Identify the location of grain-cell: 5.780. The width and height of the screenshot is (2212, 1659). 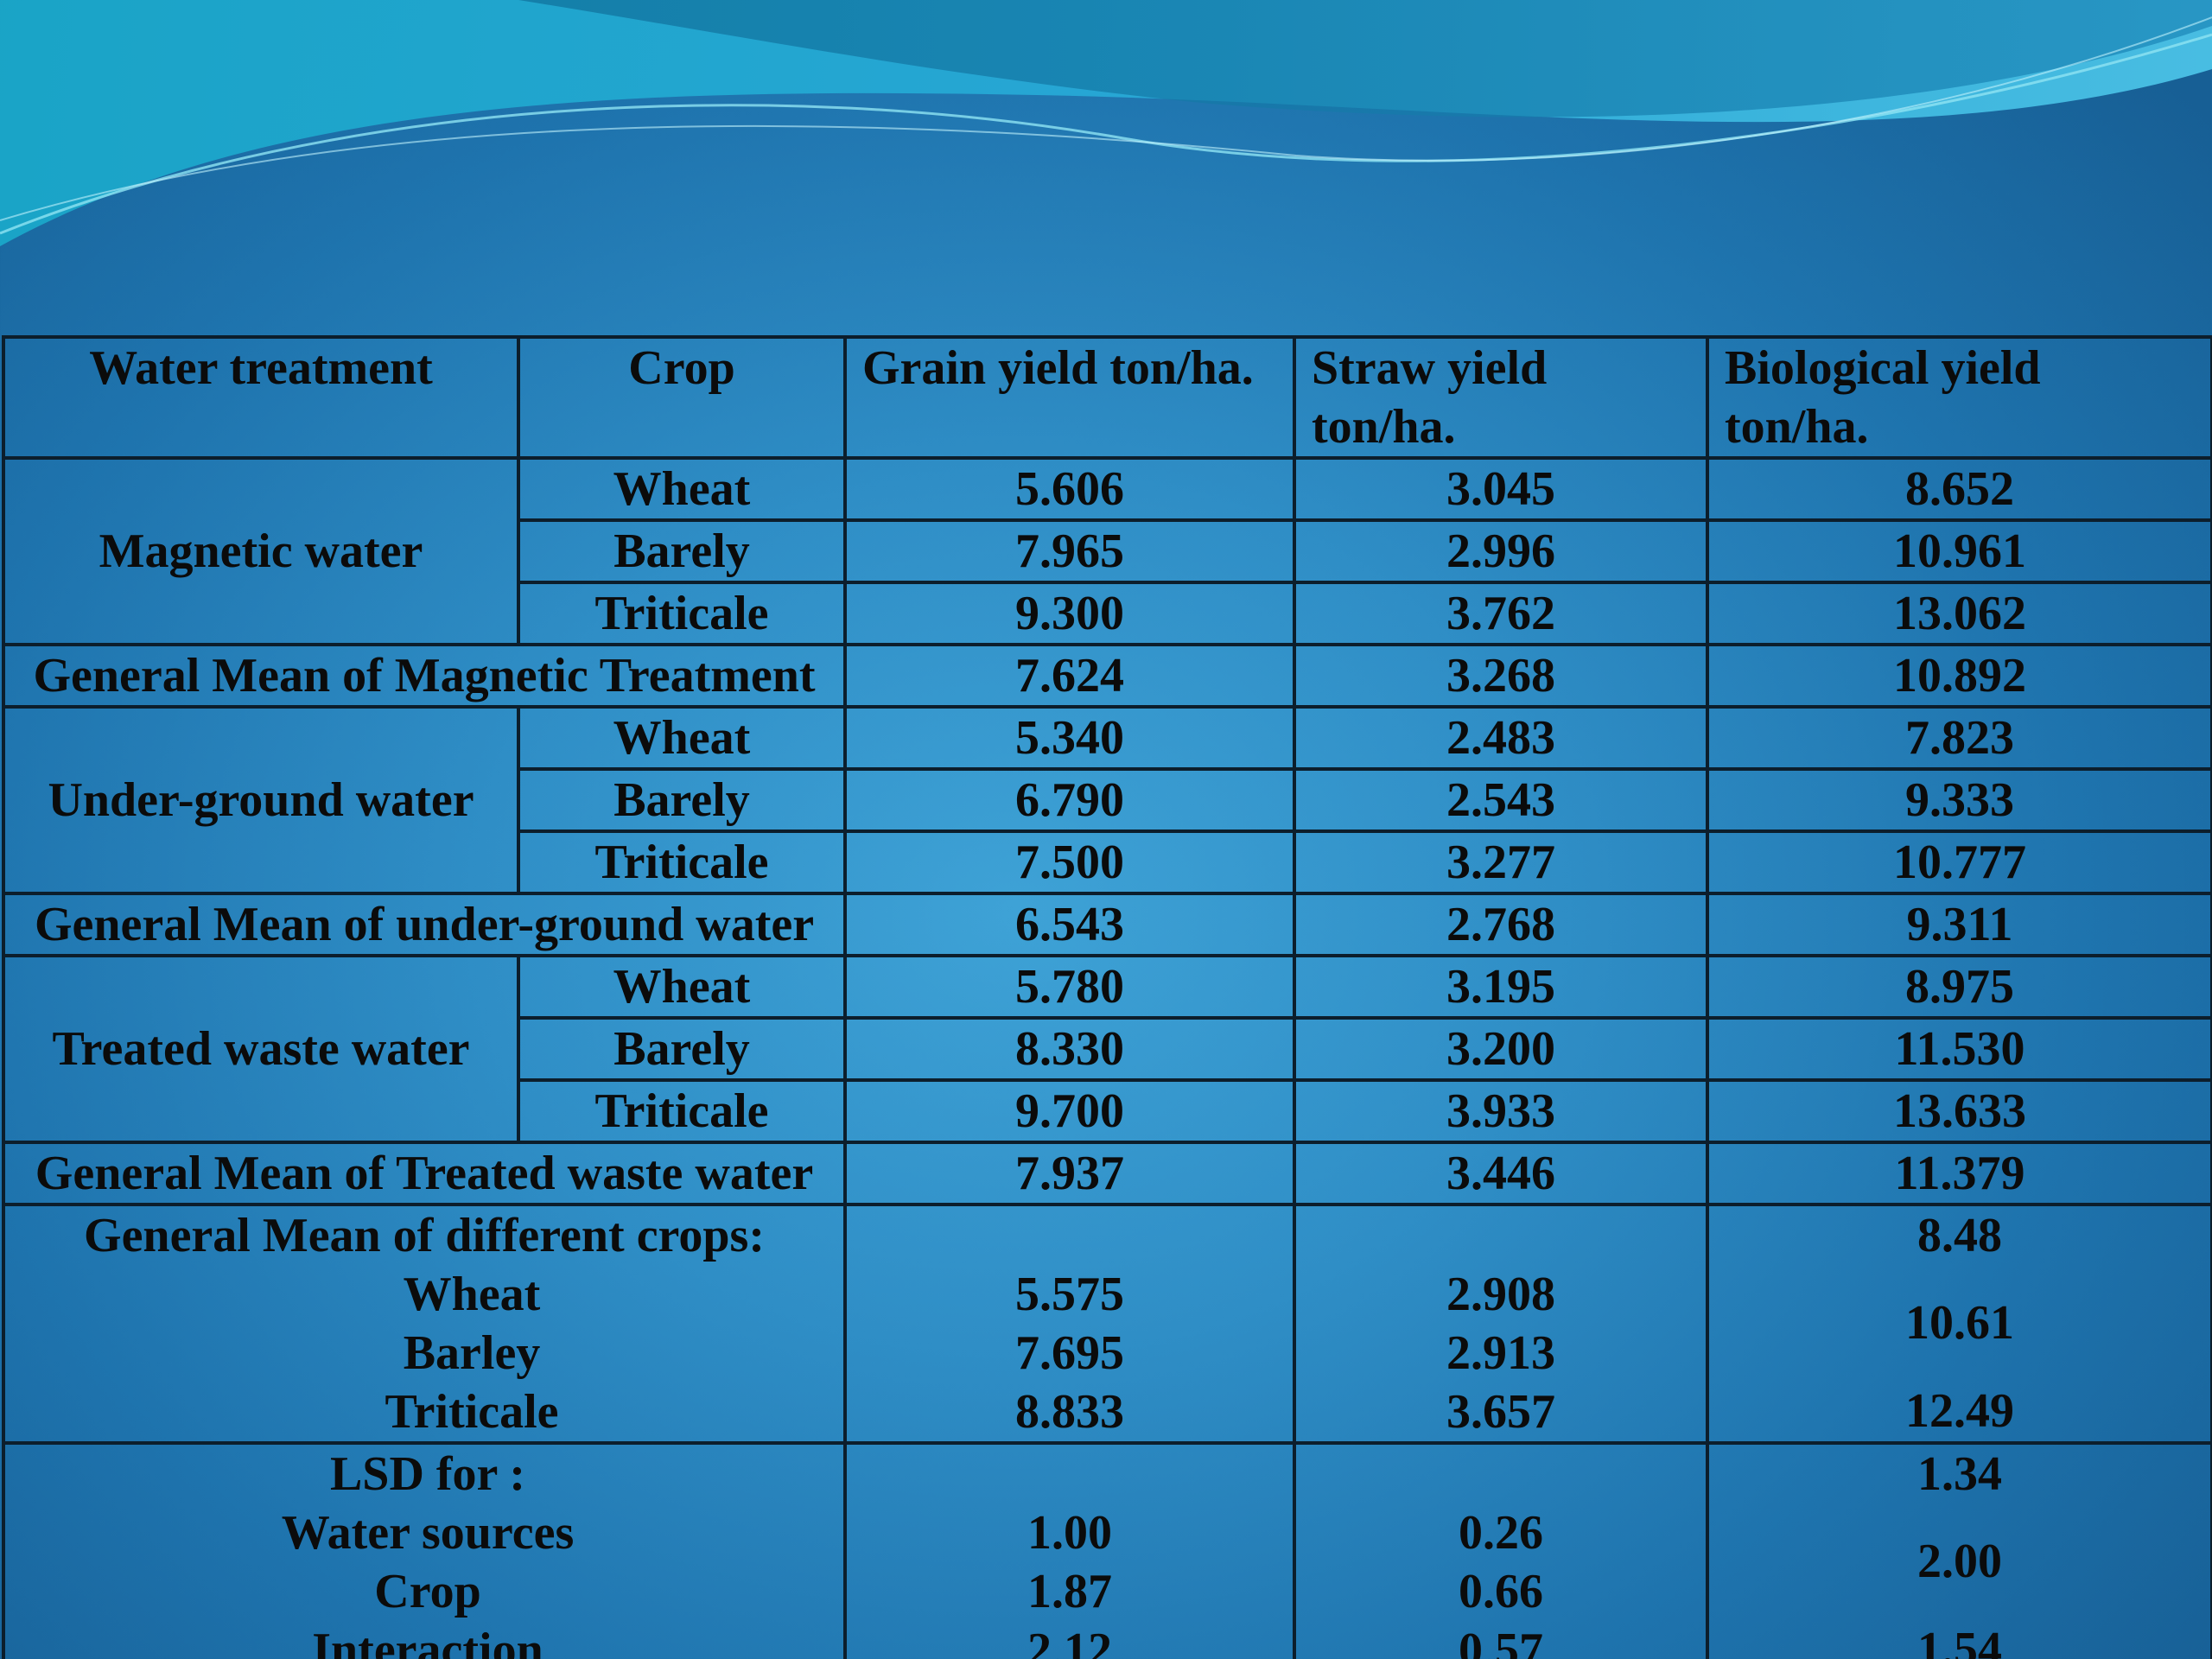
(1069, 987).